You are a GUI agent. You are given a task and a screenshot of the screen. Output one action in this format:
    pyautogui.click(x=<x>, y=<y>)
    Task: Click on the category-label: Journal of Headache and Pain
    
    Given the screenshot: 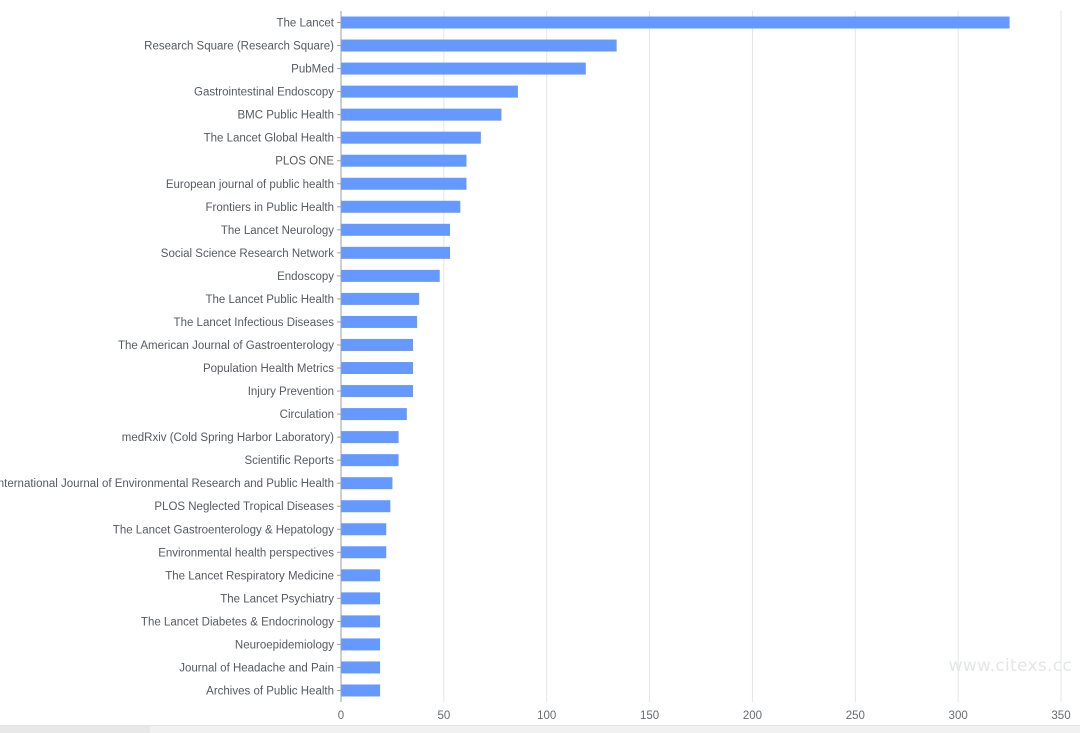 What is the action you would take?
    pyautogui.click(x=256, y=668)
    